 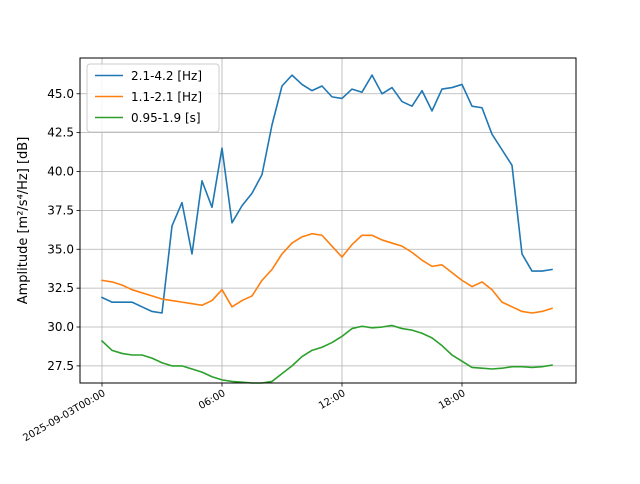 I want to click on y-tick-label: 37.5, so click(x=60, y=210).